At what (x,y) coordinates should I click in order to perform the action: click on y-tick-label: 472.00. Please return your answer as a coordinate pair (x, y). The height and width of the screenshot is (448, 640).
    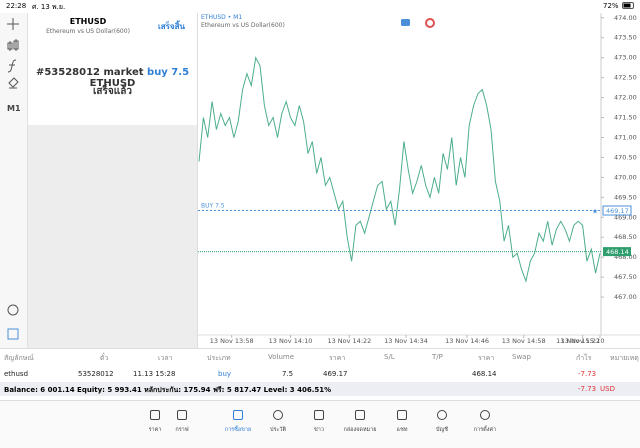
    Looking at the image, I should click on (625, 98).